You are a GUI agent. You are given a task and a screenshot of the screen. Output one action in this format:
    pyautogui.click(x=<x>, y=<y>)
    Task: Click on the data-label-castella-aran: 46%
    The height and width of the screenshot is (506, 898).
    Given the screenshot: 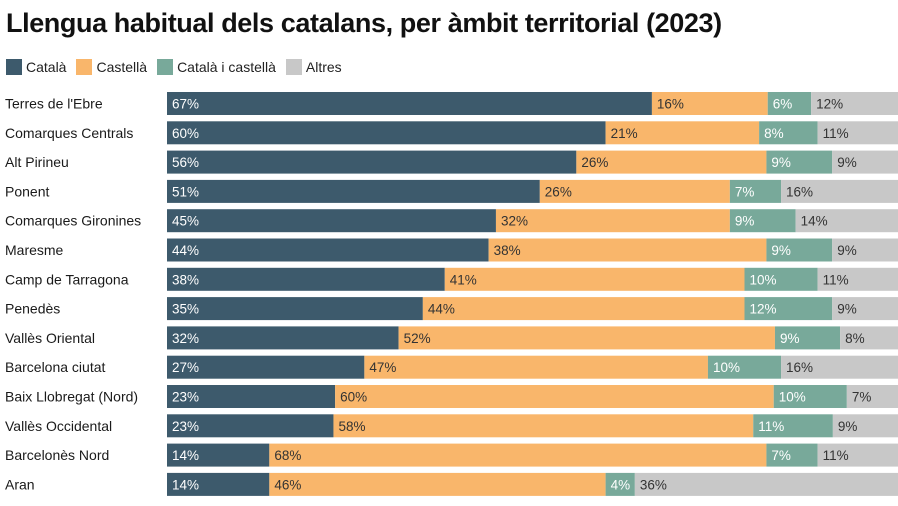 What is the action you would take?
    pyautogui.click(x=287, y=484)
    